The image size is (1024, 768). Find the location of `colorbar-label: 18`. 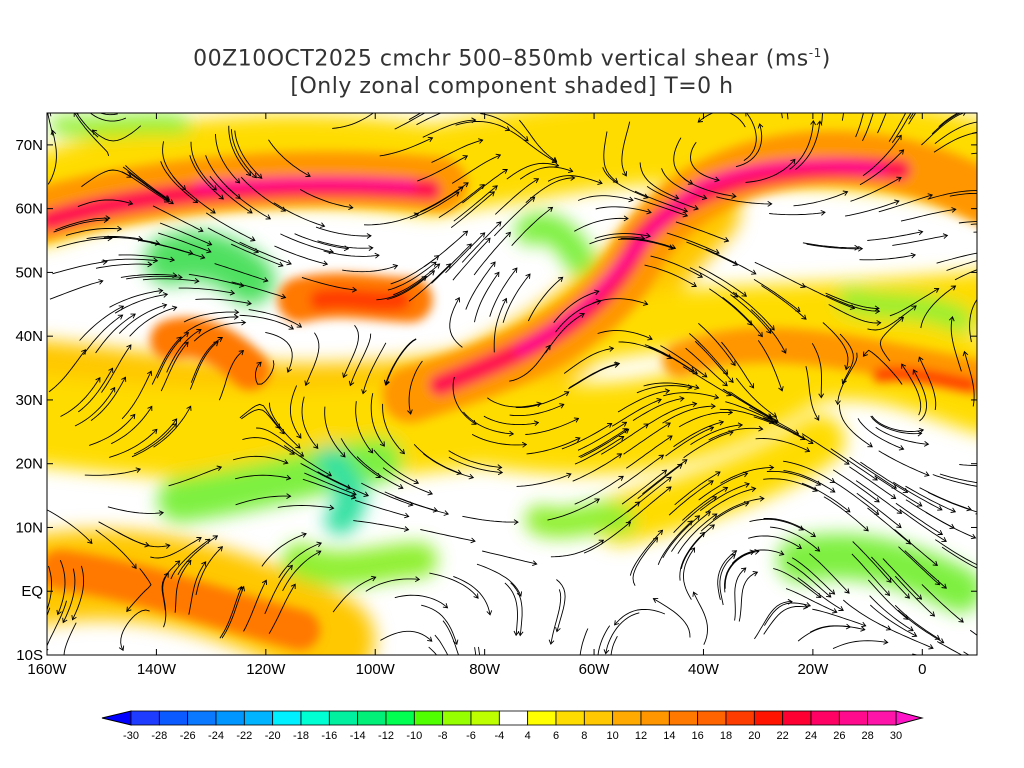

colorbar-label: 18 is located at coordinates (726, 736).